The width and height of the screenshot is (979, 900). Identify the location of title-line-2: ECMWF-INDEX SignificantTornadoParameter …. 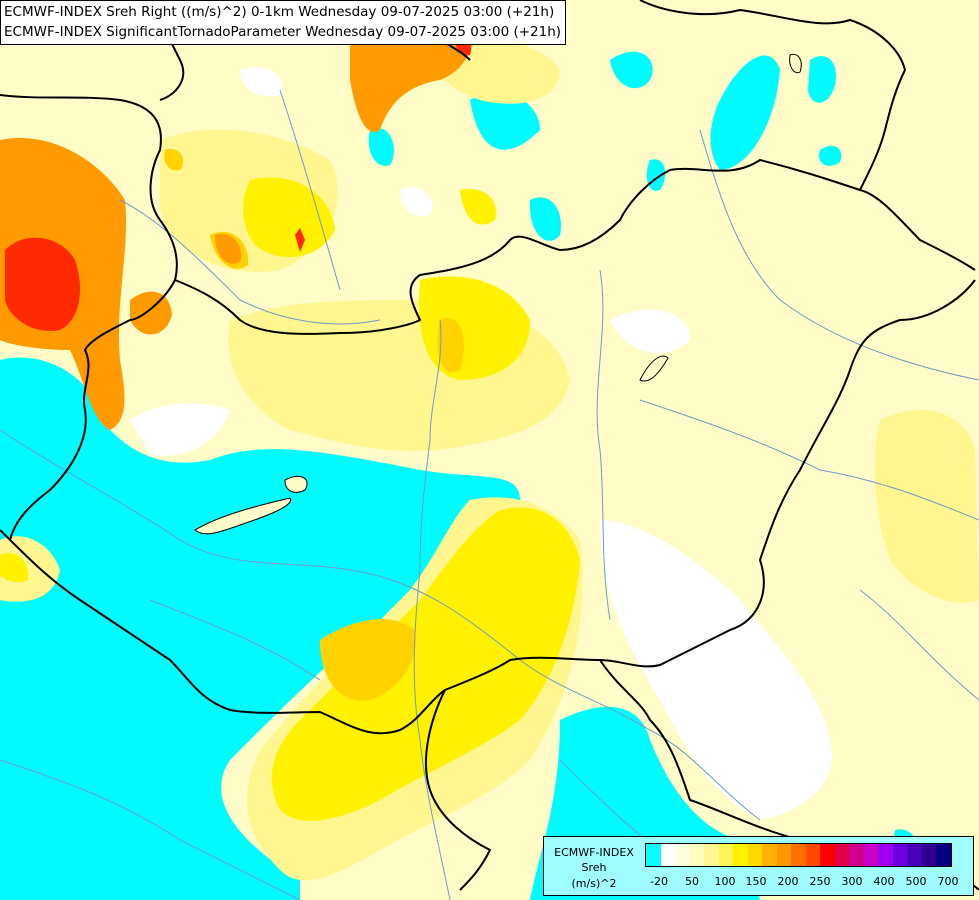
(283, 32).